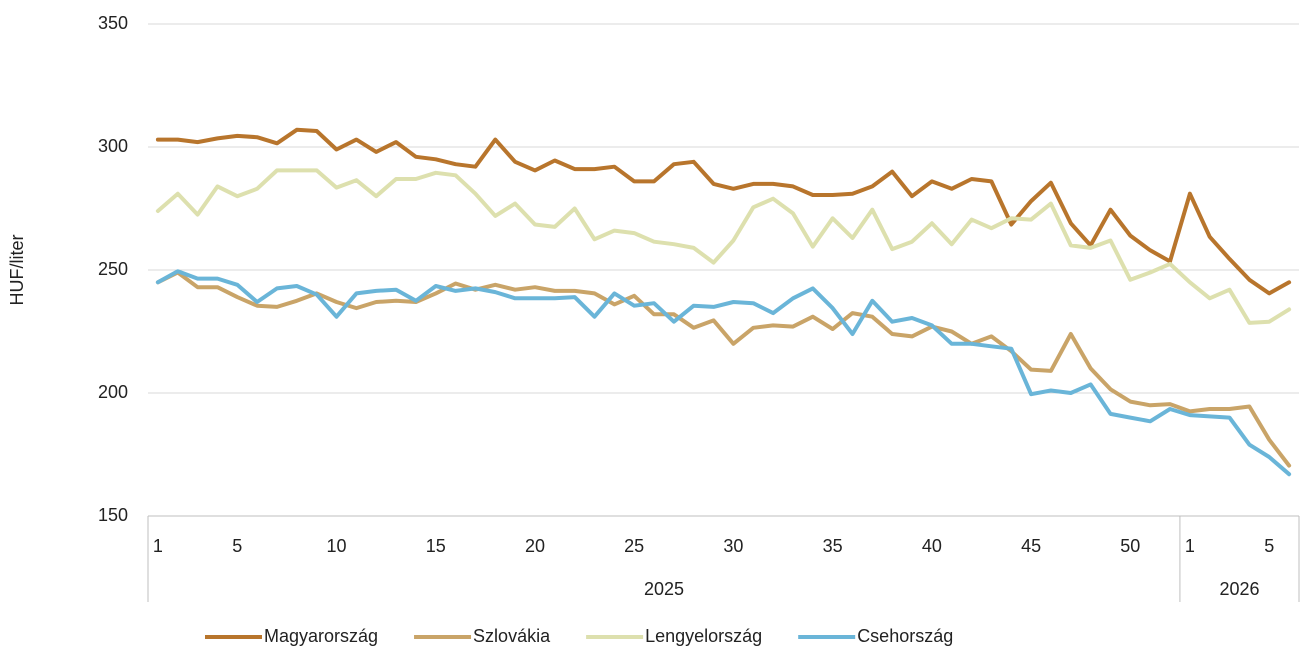 Image resolution: width=1303 pixels, height=653 pixels. What do you see at coordinates (337, 546) in the screenshot?
I see `x-tick-label: 10` at bounding box center [337, 546].